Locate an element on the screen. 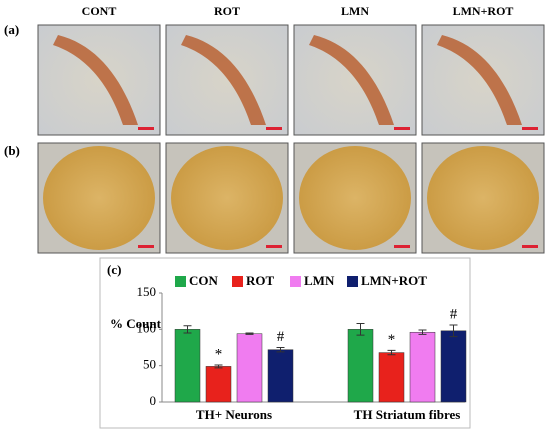  x-tick-label: TH Striatum fibres is located at coordinates (407, 414).